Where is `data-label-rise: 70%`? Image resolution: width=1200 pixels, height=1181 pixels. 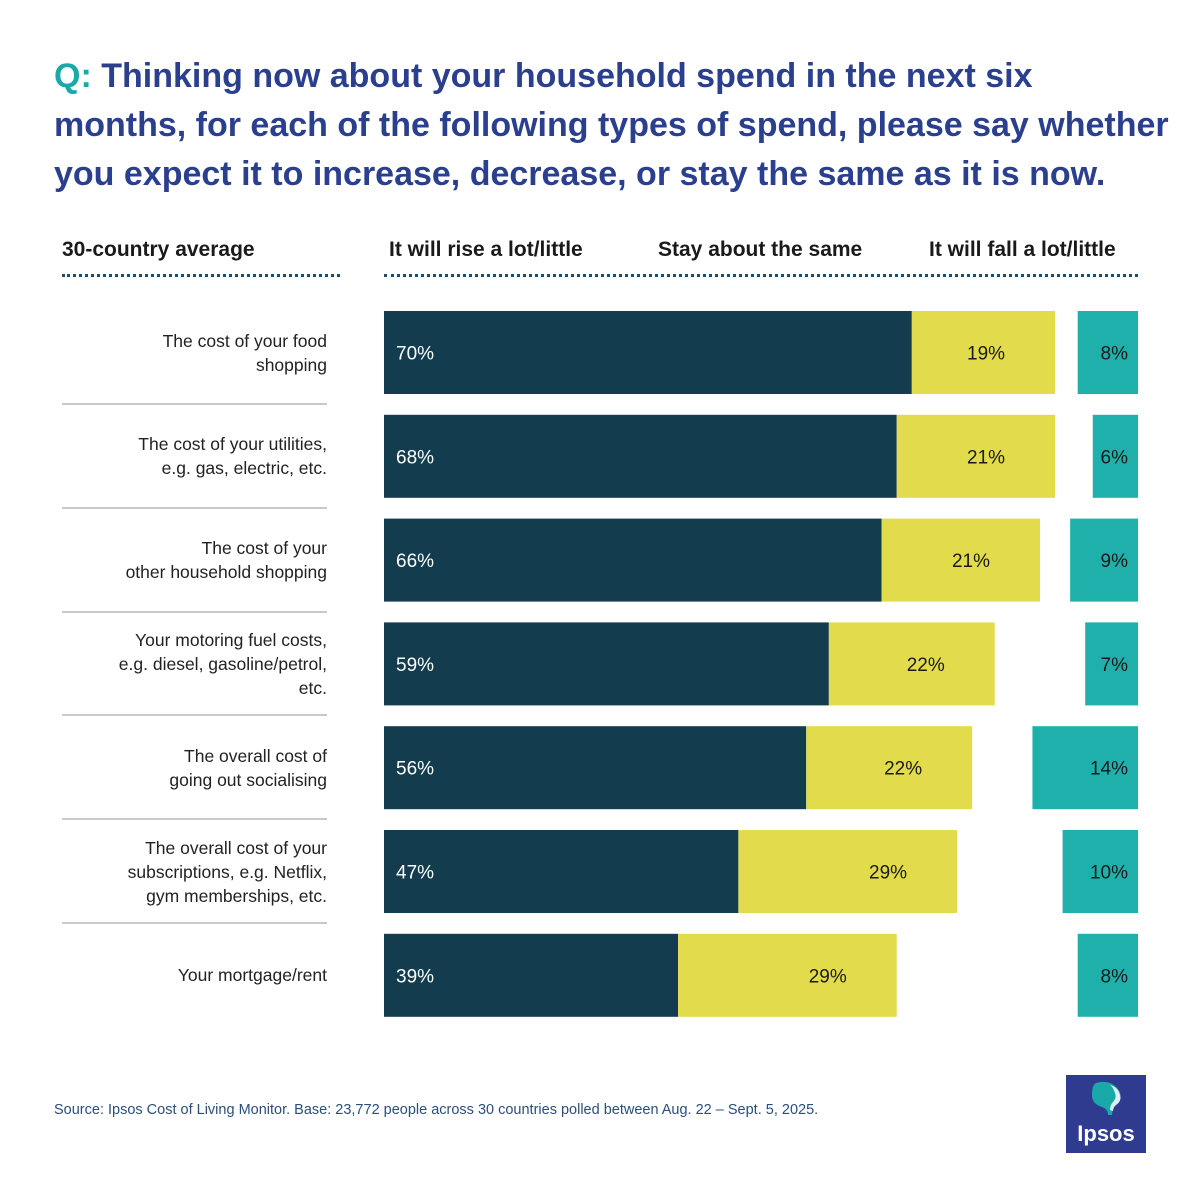
data-label-rise: 70% is located at coordinates (415, 354).